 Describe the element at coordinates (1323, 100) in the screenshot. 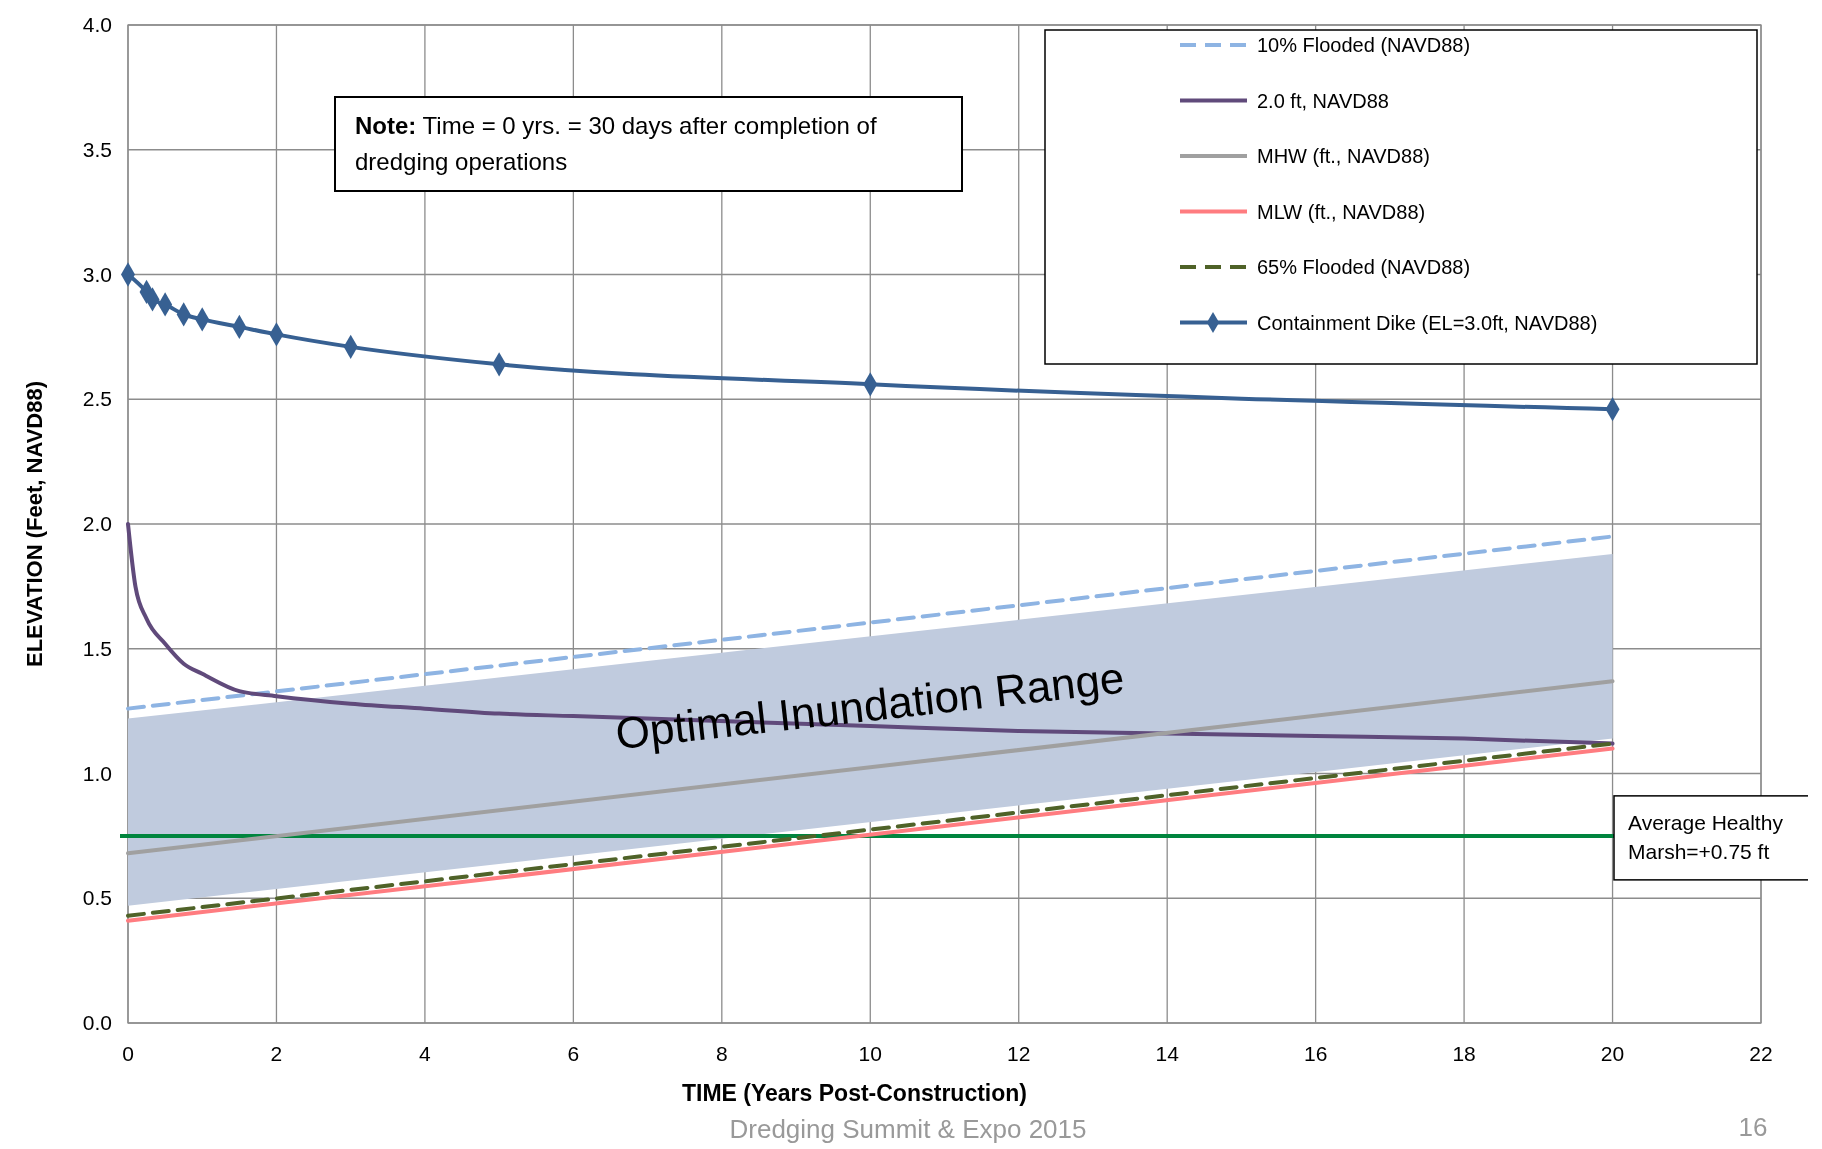

I see `legend-label: 2.0 ft, NAVD88` at that location.